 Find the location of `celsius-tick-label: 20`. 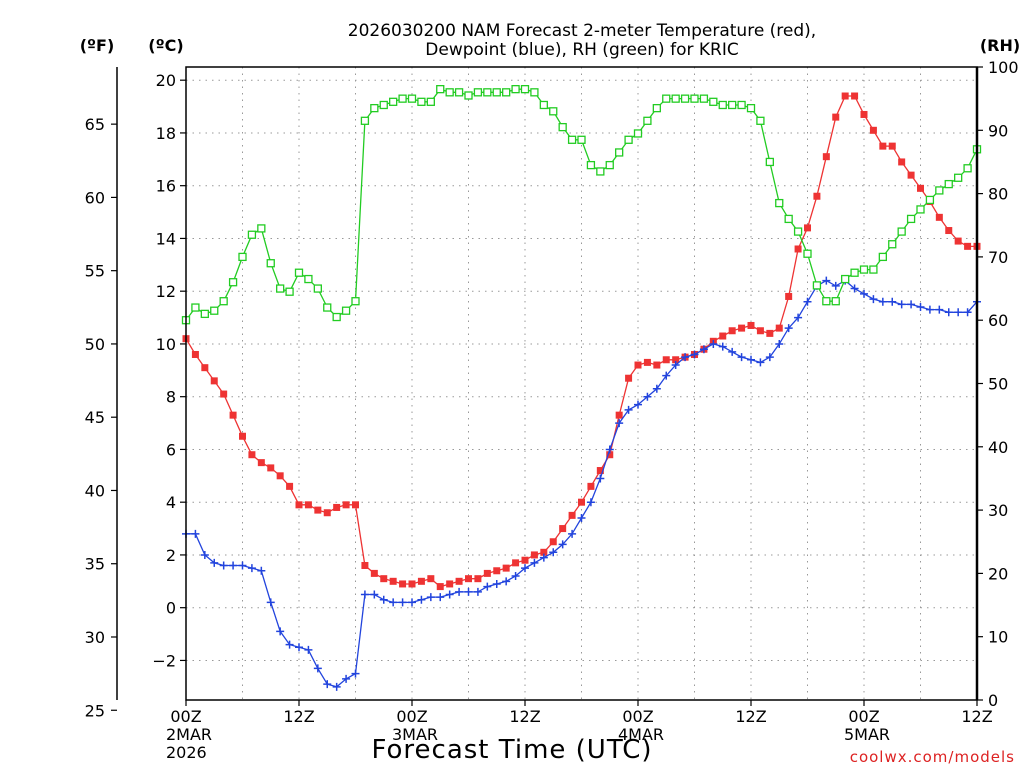

celsius-tick-label: 20 is located at coordinates (166, 80).